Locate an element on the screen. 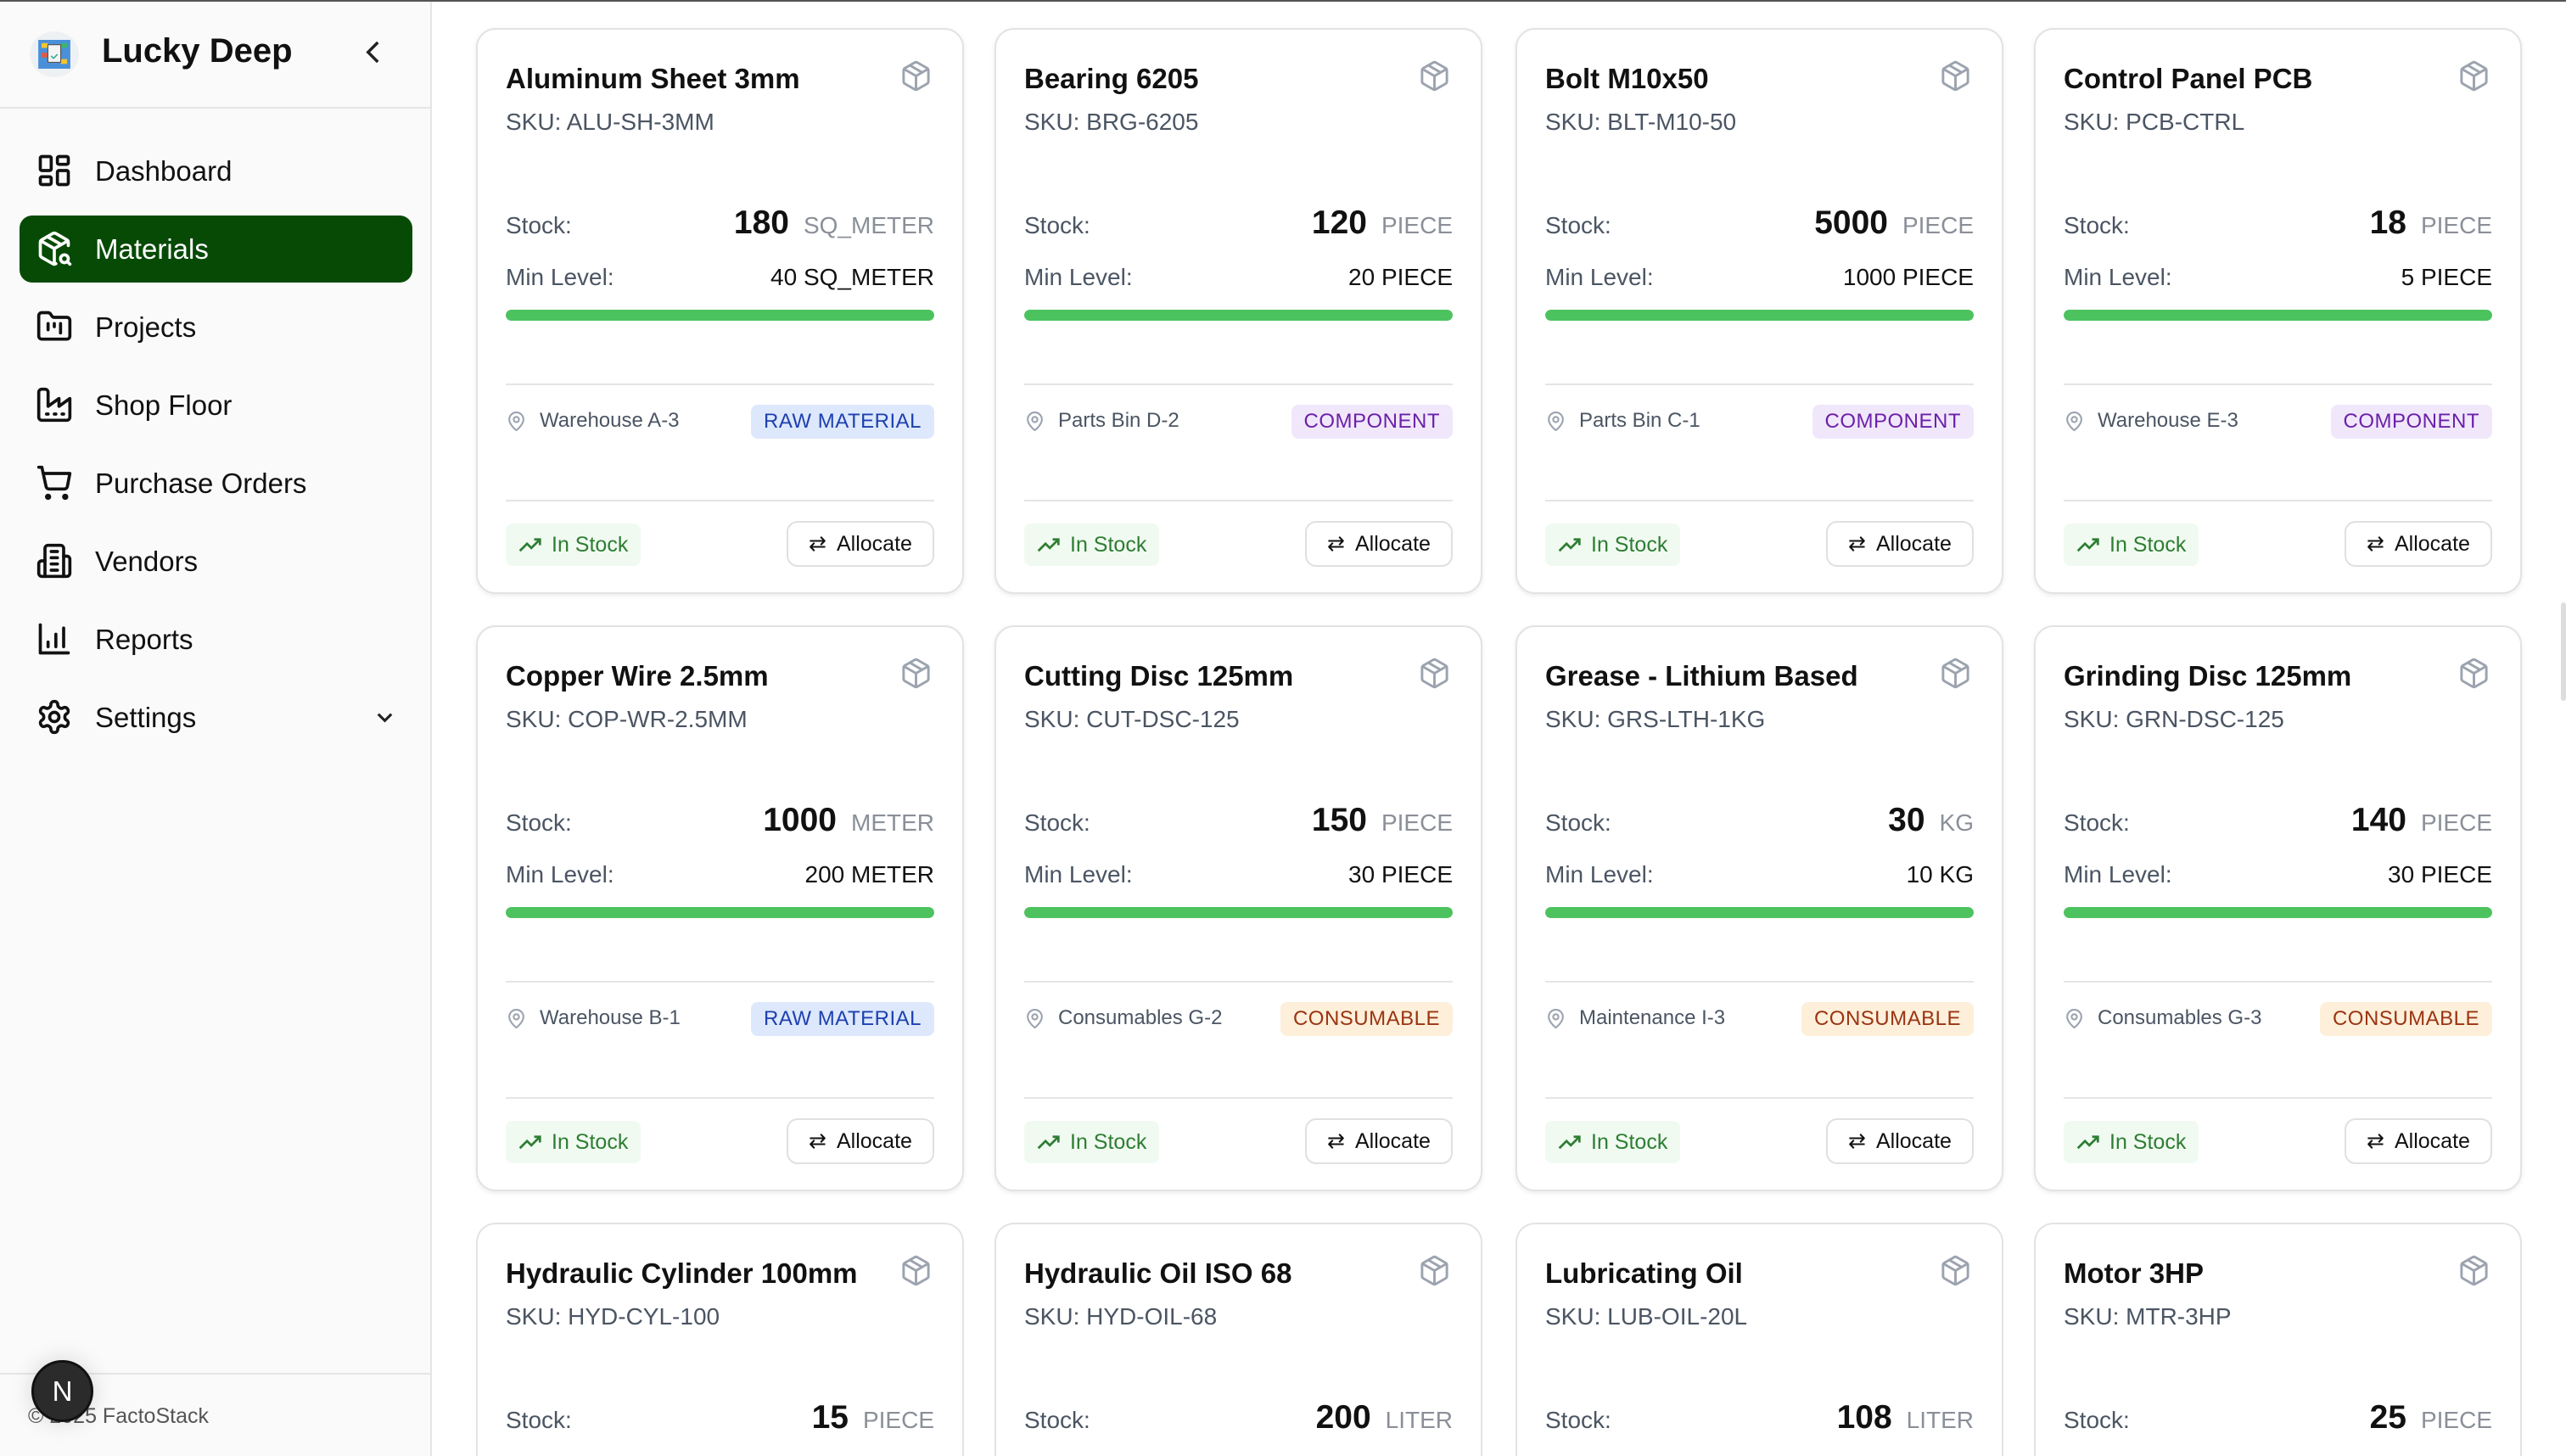 This screenshot has width=2566, height=1456. sku-value: ALU-SH-3MM is located at coordinates (640, 122).